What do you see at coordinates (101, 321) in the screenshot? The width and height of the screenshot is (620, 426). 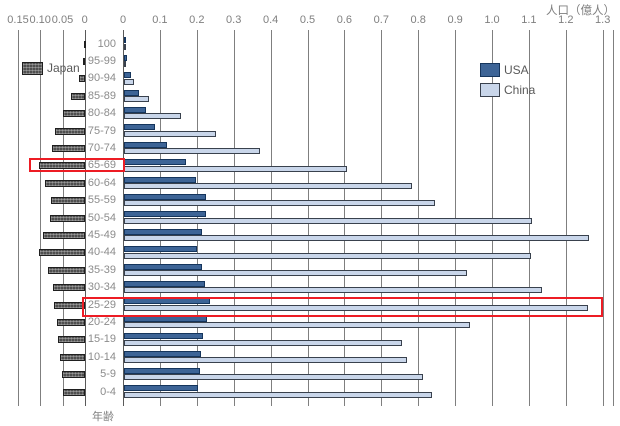 I see `age-group-label: 20-24` at bounding box center [101, 321].